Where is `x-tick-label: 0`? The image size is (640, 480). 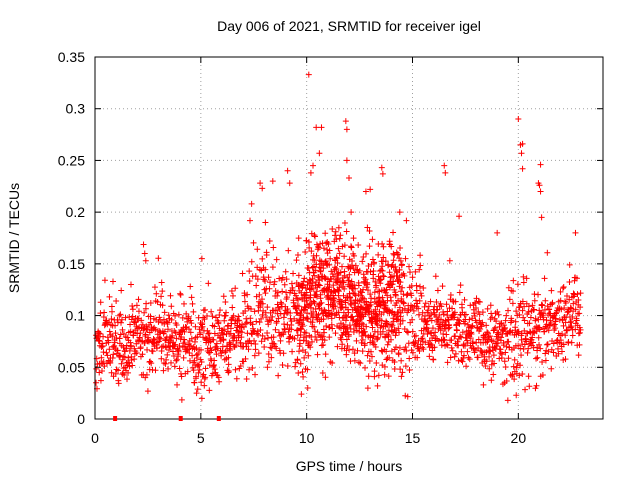
x-tick-label: 0 is located at coordinates (95, 438).